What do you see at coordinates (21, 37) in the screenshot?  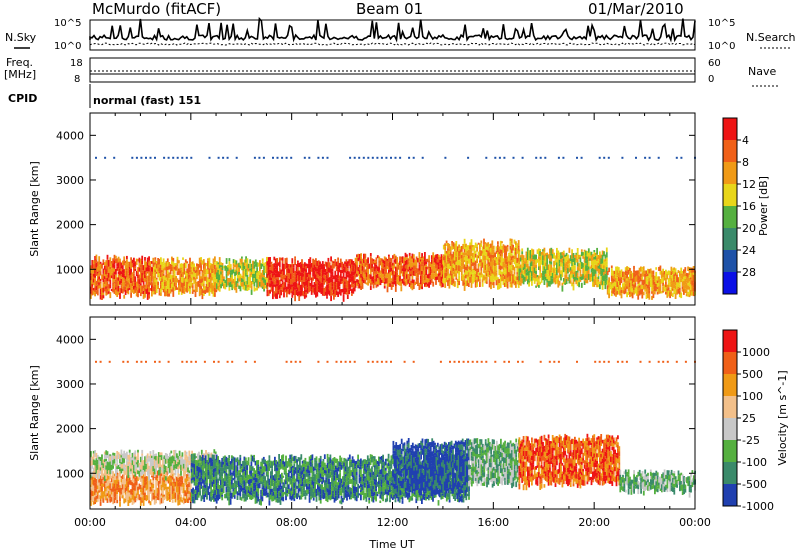 I see `nsky-label: N.Sky` at bounding box center [21, 37].